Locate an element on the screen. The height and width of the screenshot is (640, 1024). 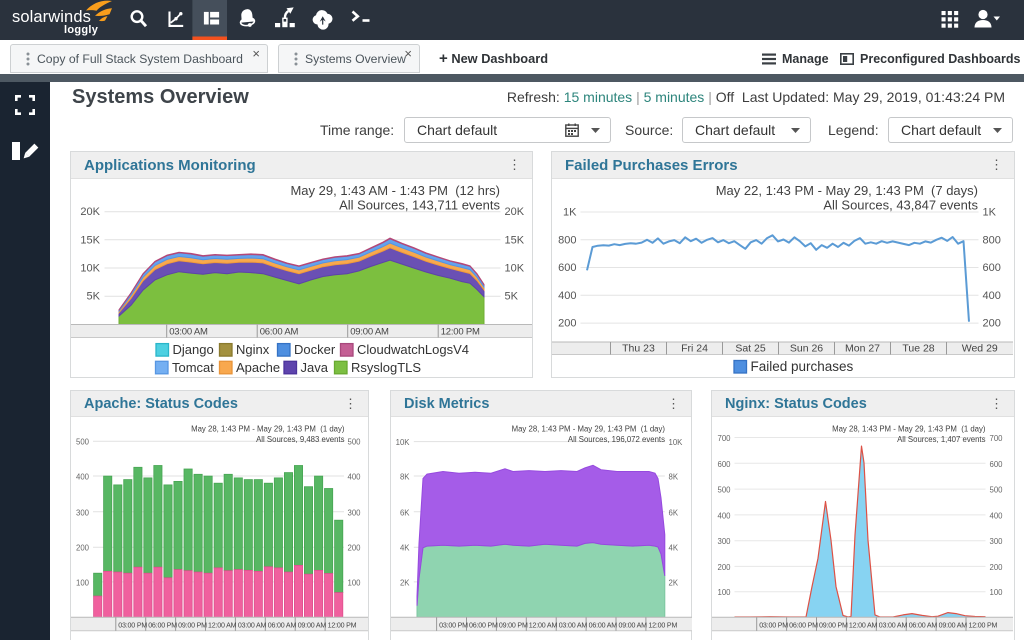
svg-text: Nginx is located at coordinates (253, 349).